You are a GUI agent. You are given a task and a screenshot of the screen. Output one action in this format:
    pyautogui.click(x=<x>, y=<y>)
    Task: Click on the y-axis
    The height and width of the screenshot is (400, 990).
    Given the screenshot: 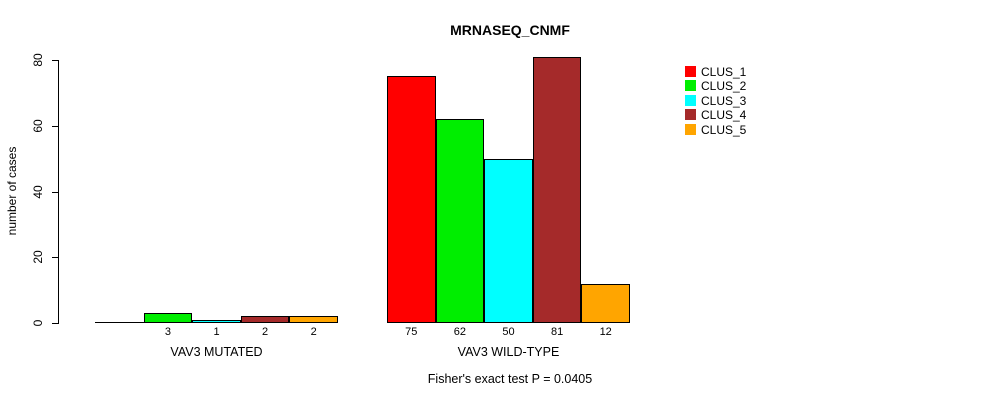 What is the action you would take?
    pyautogui.click(x=58, y=192)
    